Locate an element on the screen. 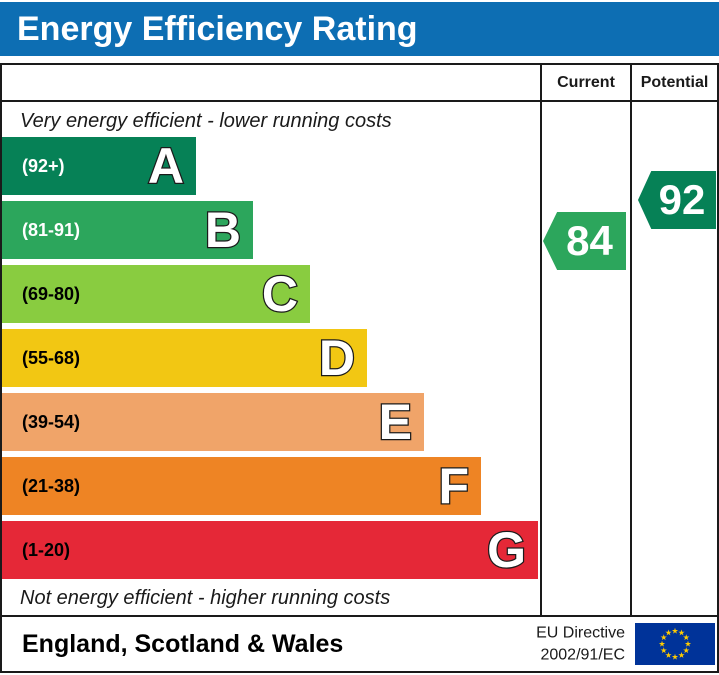 This screenshot has height=675, width=719. band-row: (92+) A is located at coordinates (99, 166).